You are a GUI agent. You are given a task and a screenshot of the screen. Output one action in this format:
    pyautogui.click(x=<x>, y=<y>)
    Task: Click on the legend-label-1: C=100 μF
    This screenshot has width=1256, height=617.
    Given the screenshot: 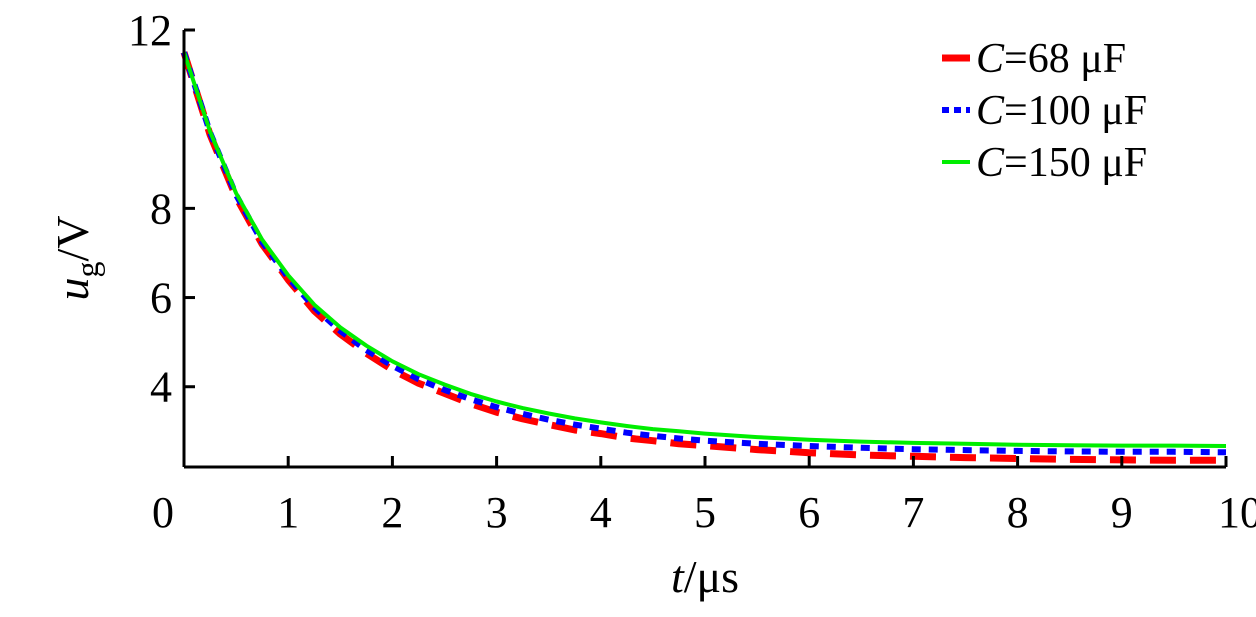 What is the action you would take?
    pyautogui.click(x=1061, y=111)
    